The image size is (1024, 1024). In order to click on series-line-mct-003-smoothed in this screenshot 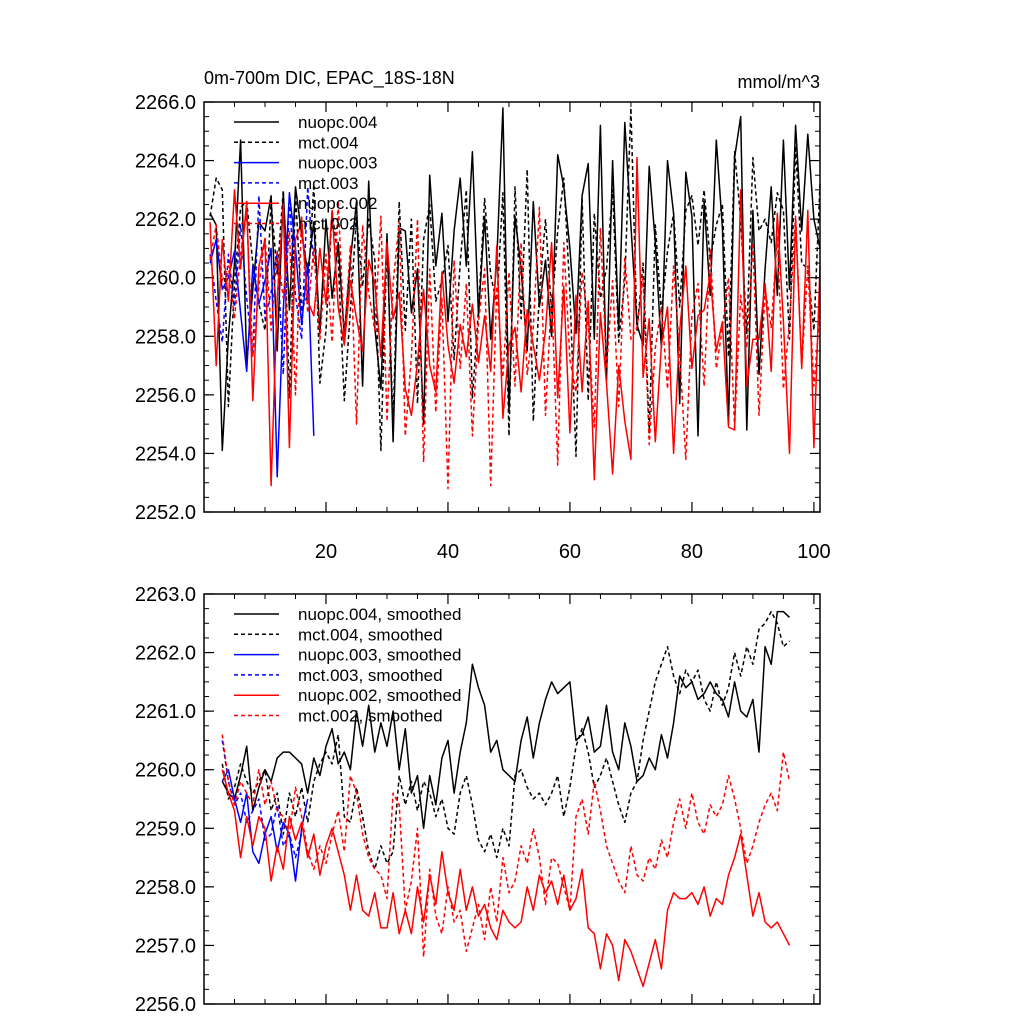, I will do `click(262, 799)`.